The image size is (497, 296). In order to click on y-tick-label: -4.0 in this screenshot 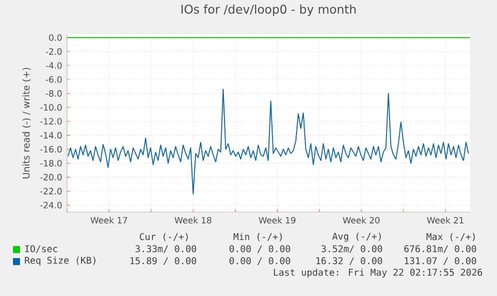, I will do `click(54, 65)`.